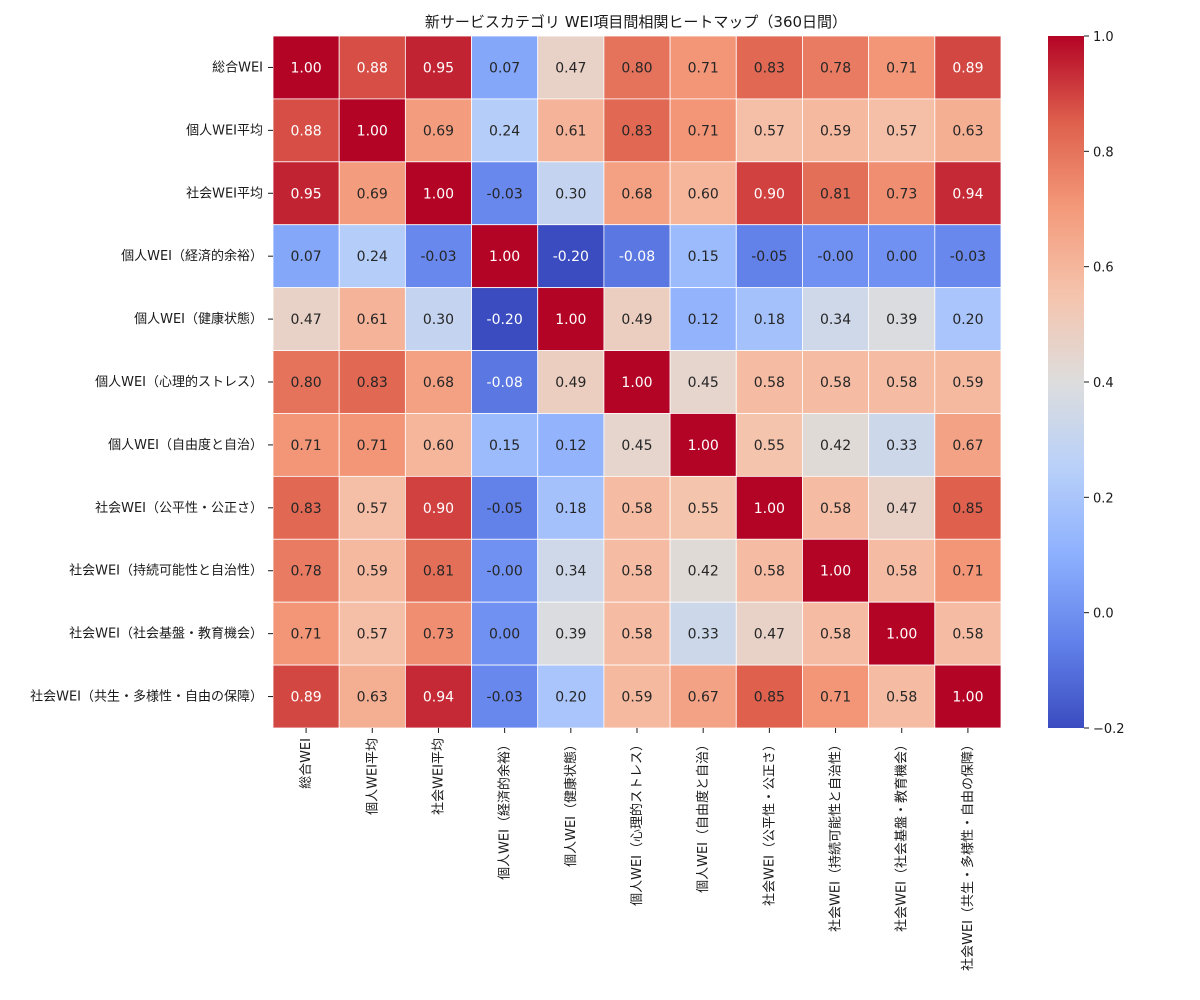  Describe the element at coordinates (505, 809) in the screenshot. I see `x-axis-label: 個人WEI（経済的余裕）` at that location.